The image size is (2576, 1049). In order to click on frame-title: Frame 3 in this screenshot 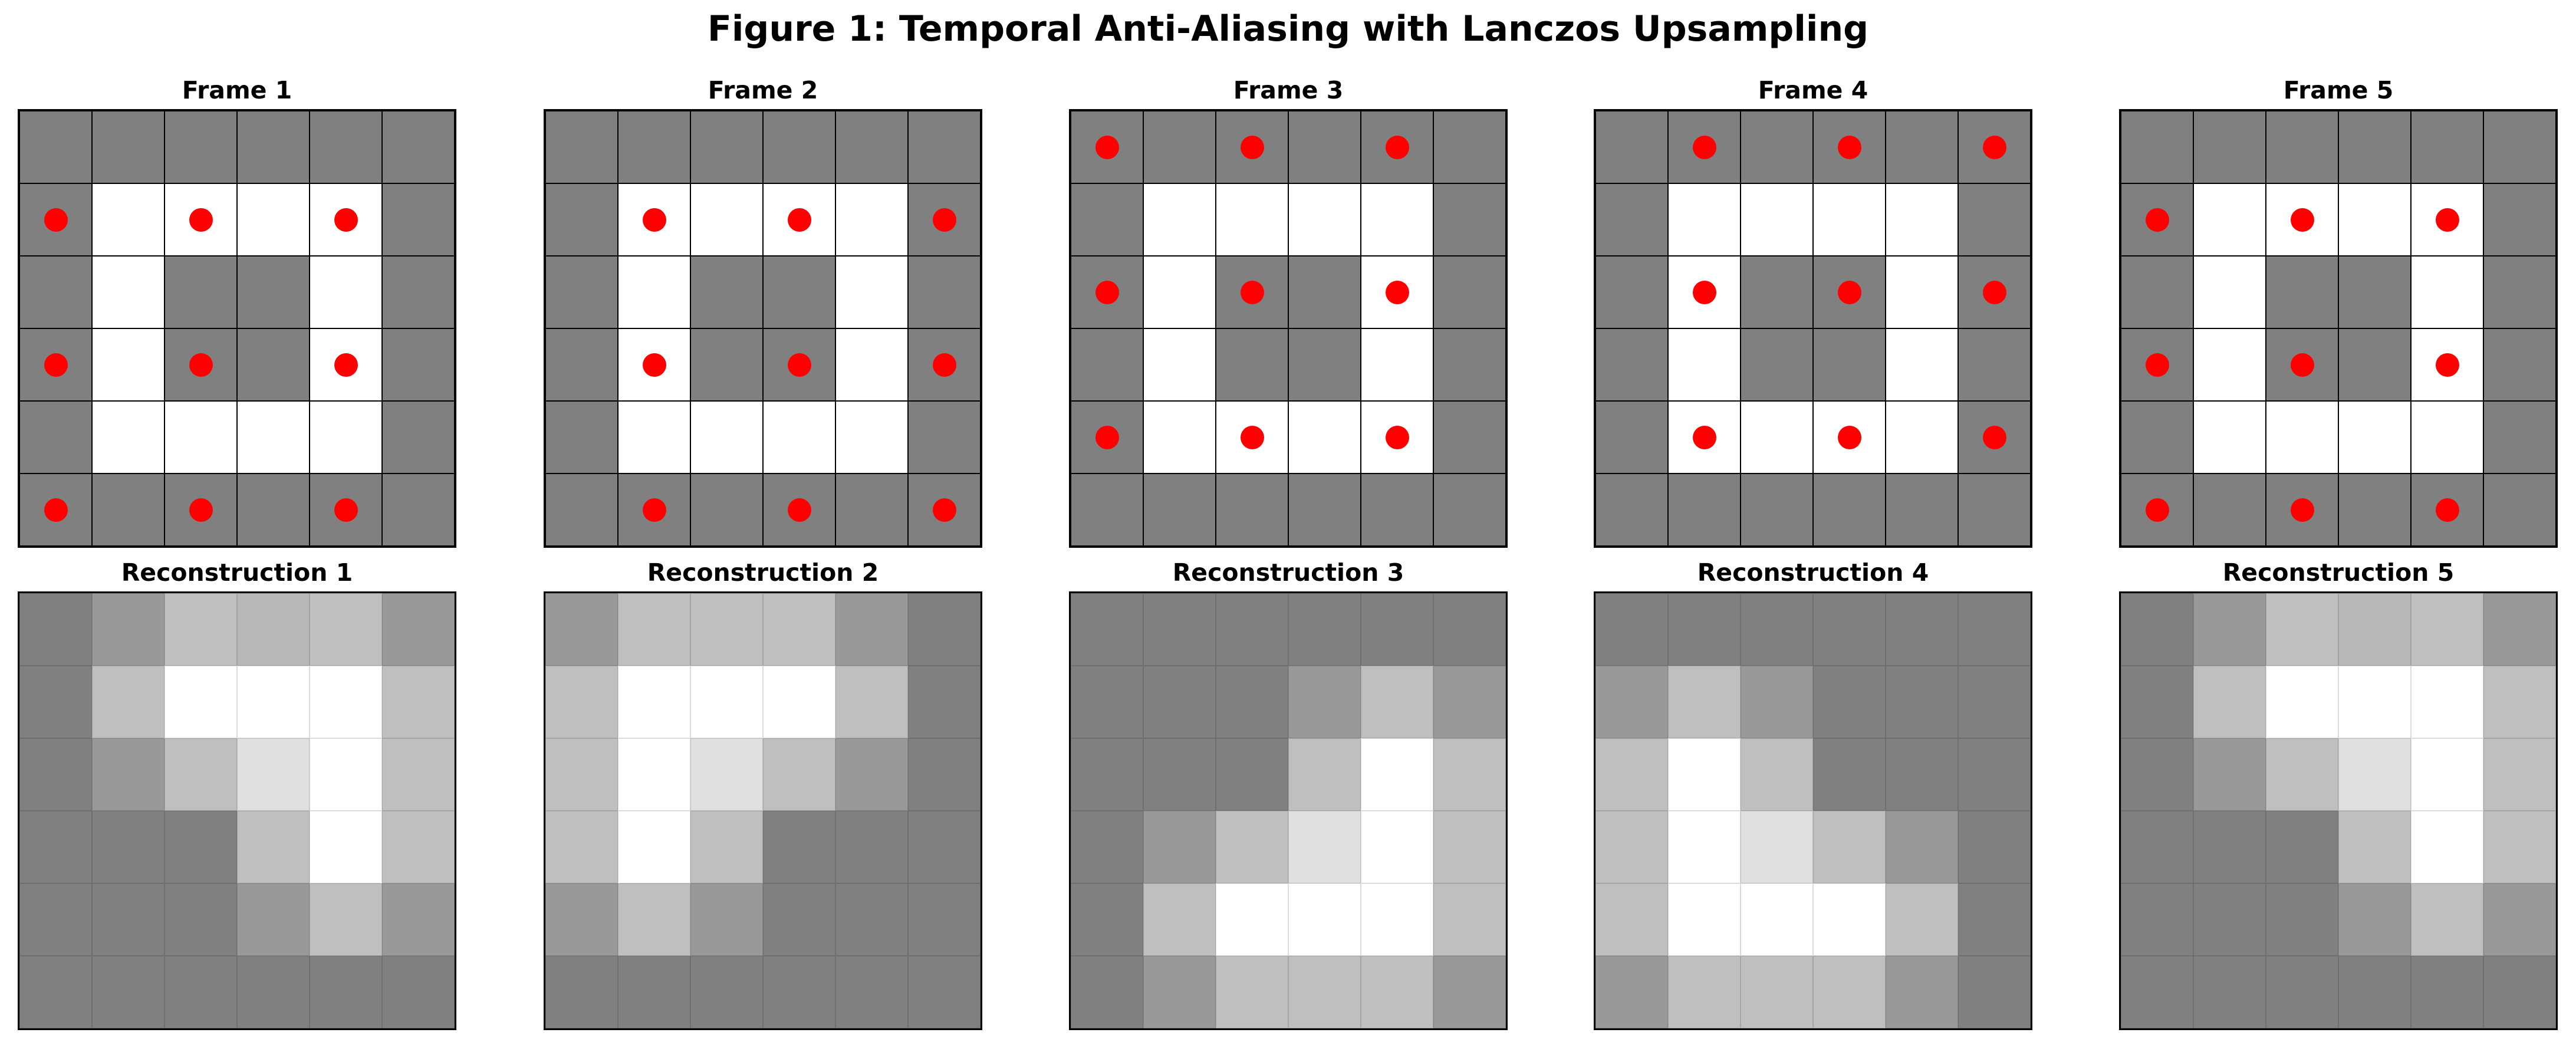, I will do `click(1288, 90)`.